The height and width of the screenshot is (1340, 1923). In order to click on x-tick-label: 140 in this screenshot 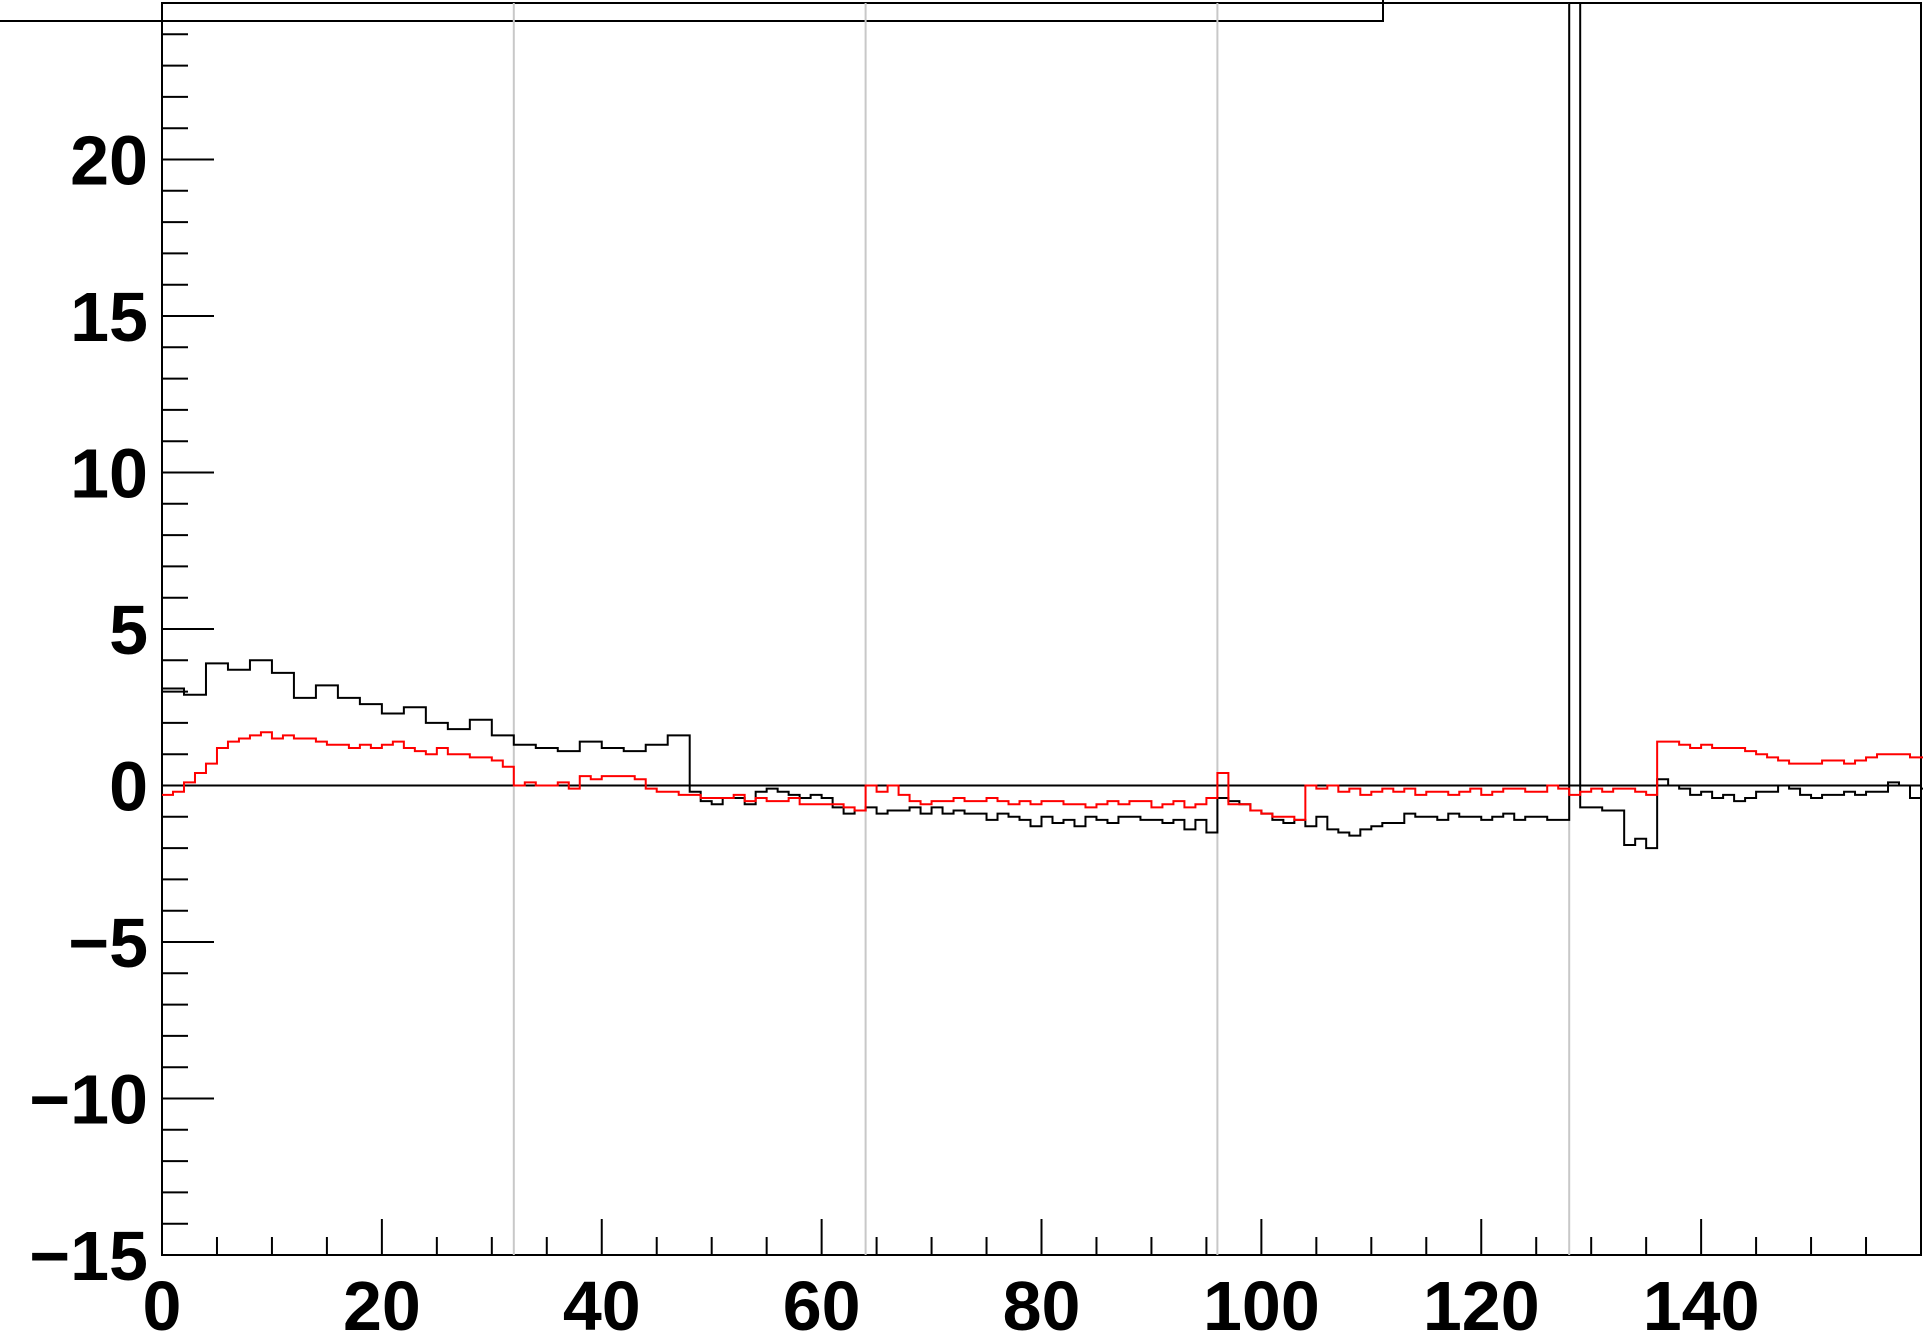, I will do `click(1701, 1303)`.